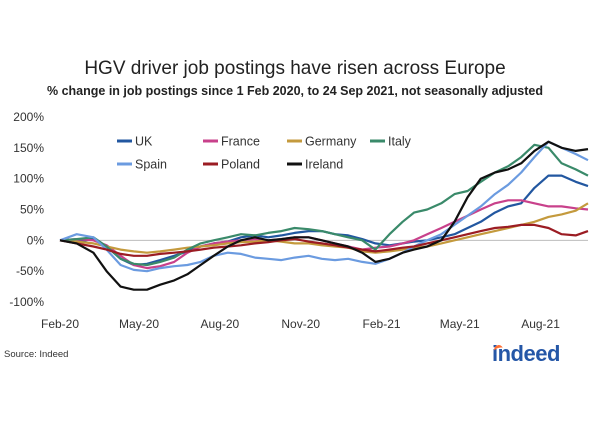 The height and width of the screenshot is (421, 590). What do you see at coordinates (28, 148) in the screenshot?
I see `y-tick-label: 150%` at bounding box center [28, 148].